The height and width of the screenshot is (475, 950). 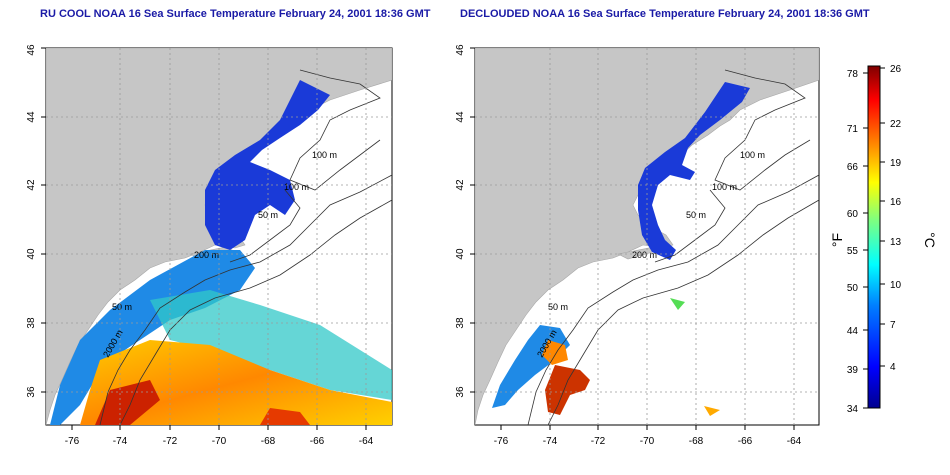 What do you see at coordinates (896, 124) in the screenshot?
I see `celsius-tick-label: 22` at bounding box center [896, 124].